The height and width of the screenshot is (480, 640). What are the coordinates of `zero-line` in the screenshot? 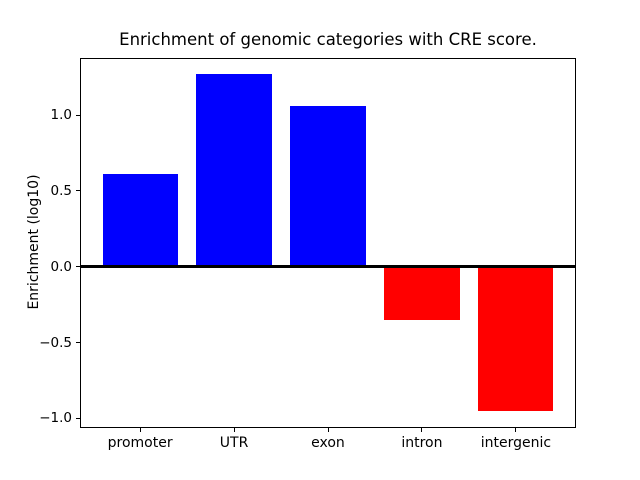 It's located at (328, 267).